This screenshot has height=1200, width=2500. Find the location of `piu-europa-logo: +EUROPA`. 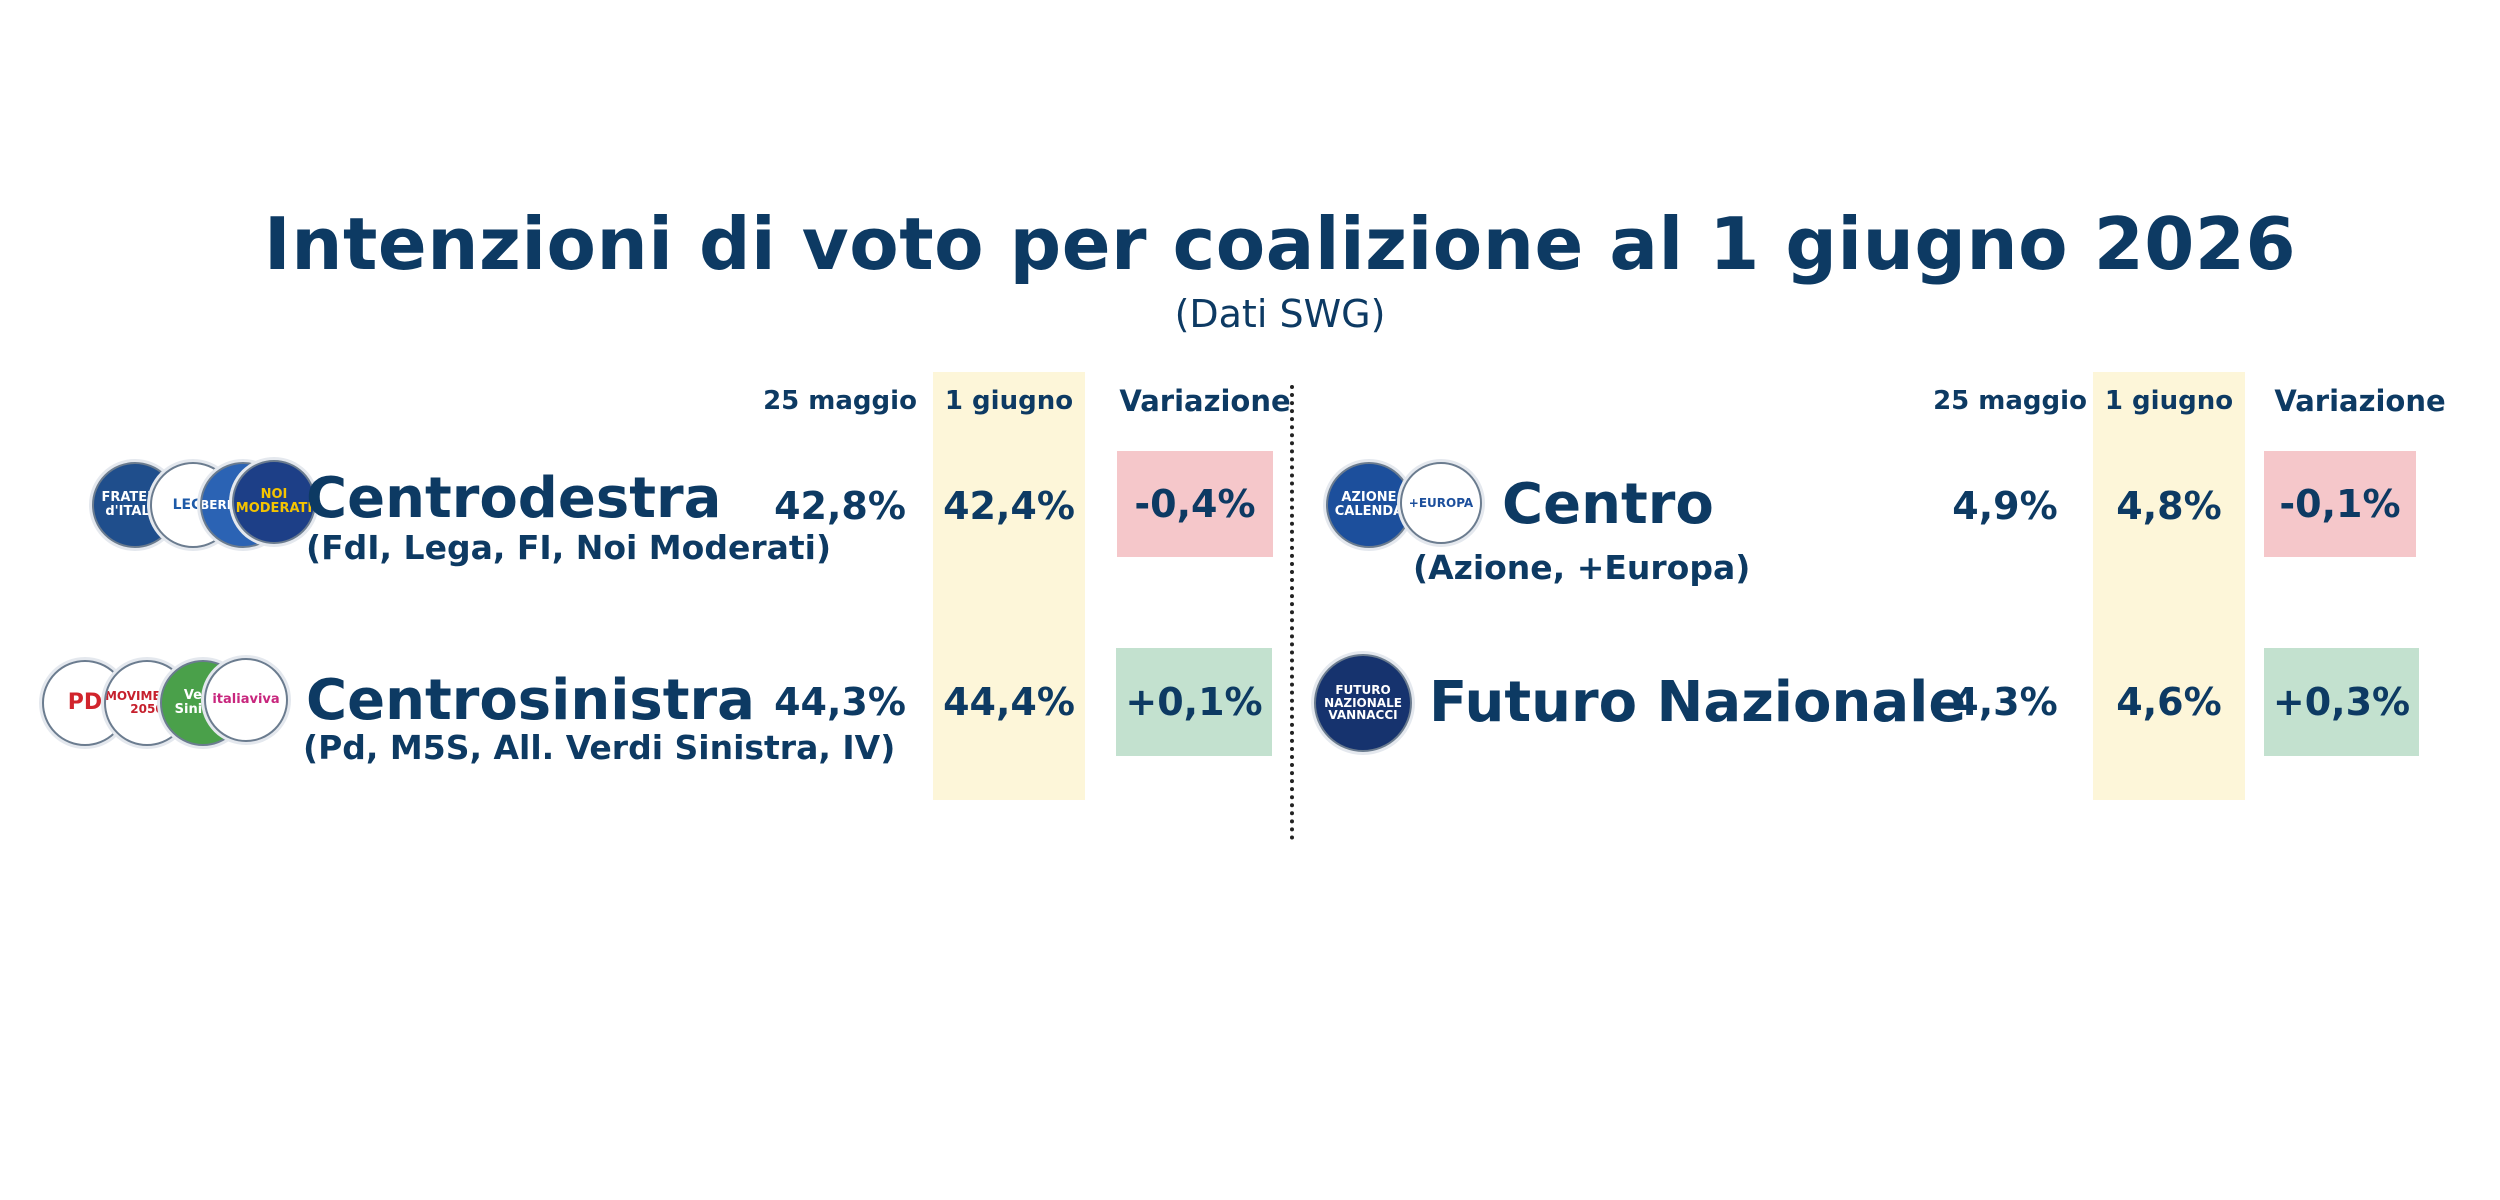

piu-europa-logo: +EUROPA is located at coordinates (1441, 503).